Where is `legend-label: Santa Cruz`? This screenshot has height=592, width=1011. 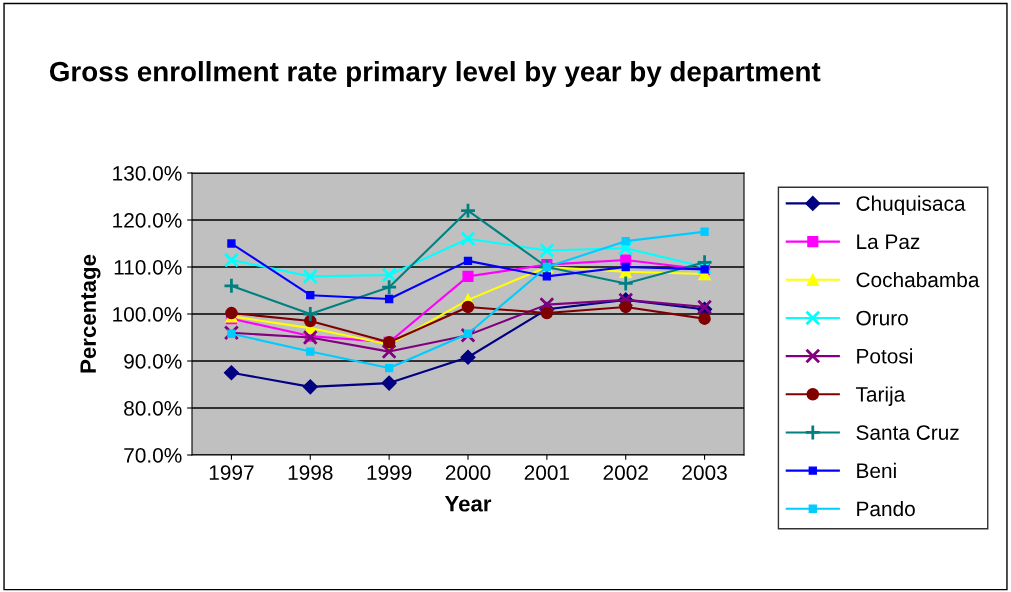 legend-label: Santa Cruz is located at coordinates (907, 432).